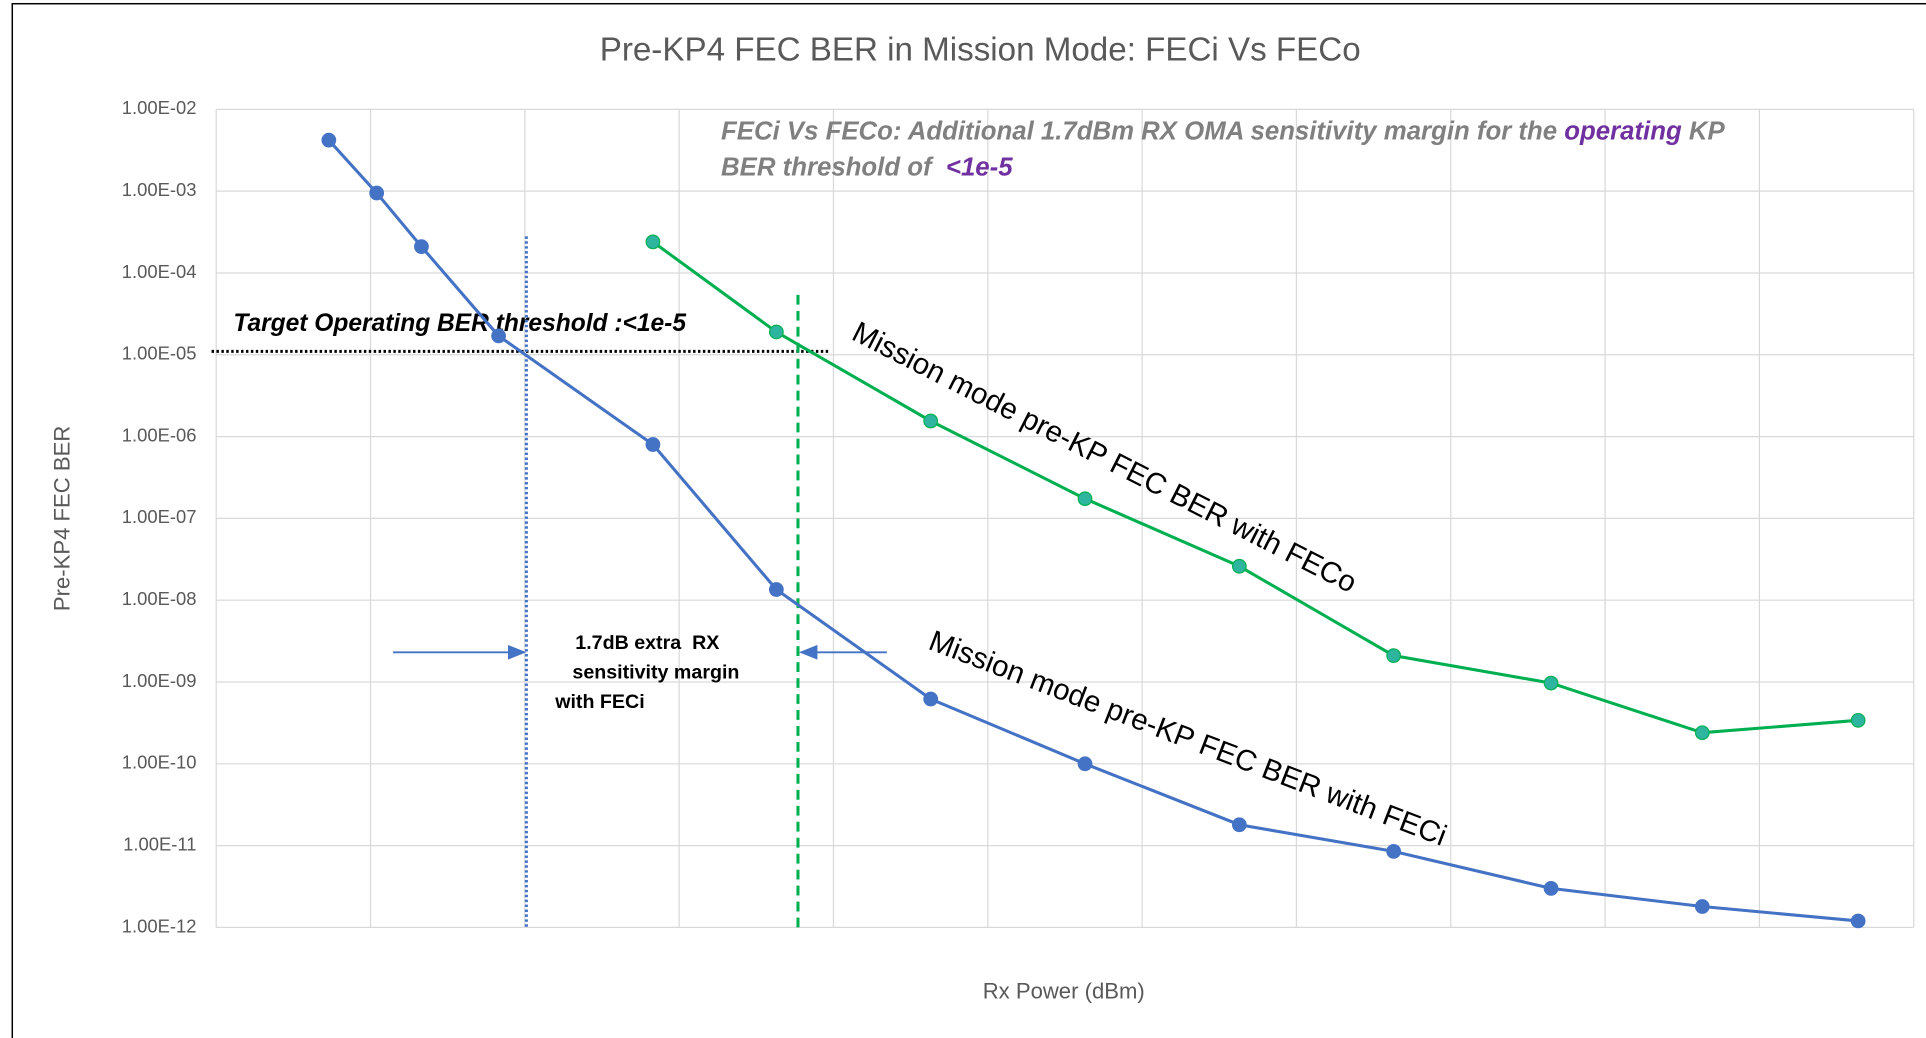  What do you see at coordinates (655, 672) in the screenshot?
I see `margin-label: sensitivity margin` at bounding box center [655, 672].